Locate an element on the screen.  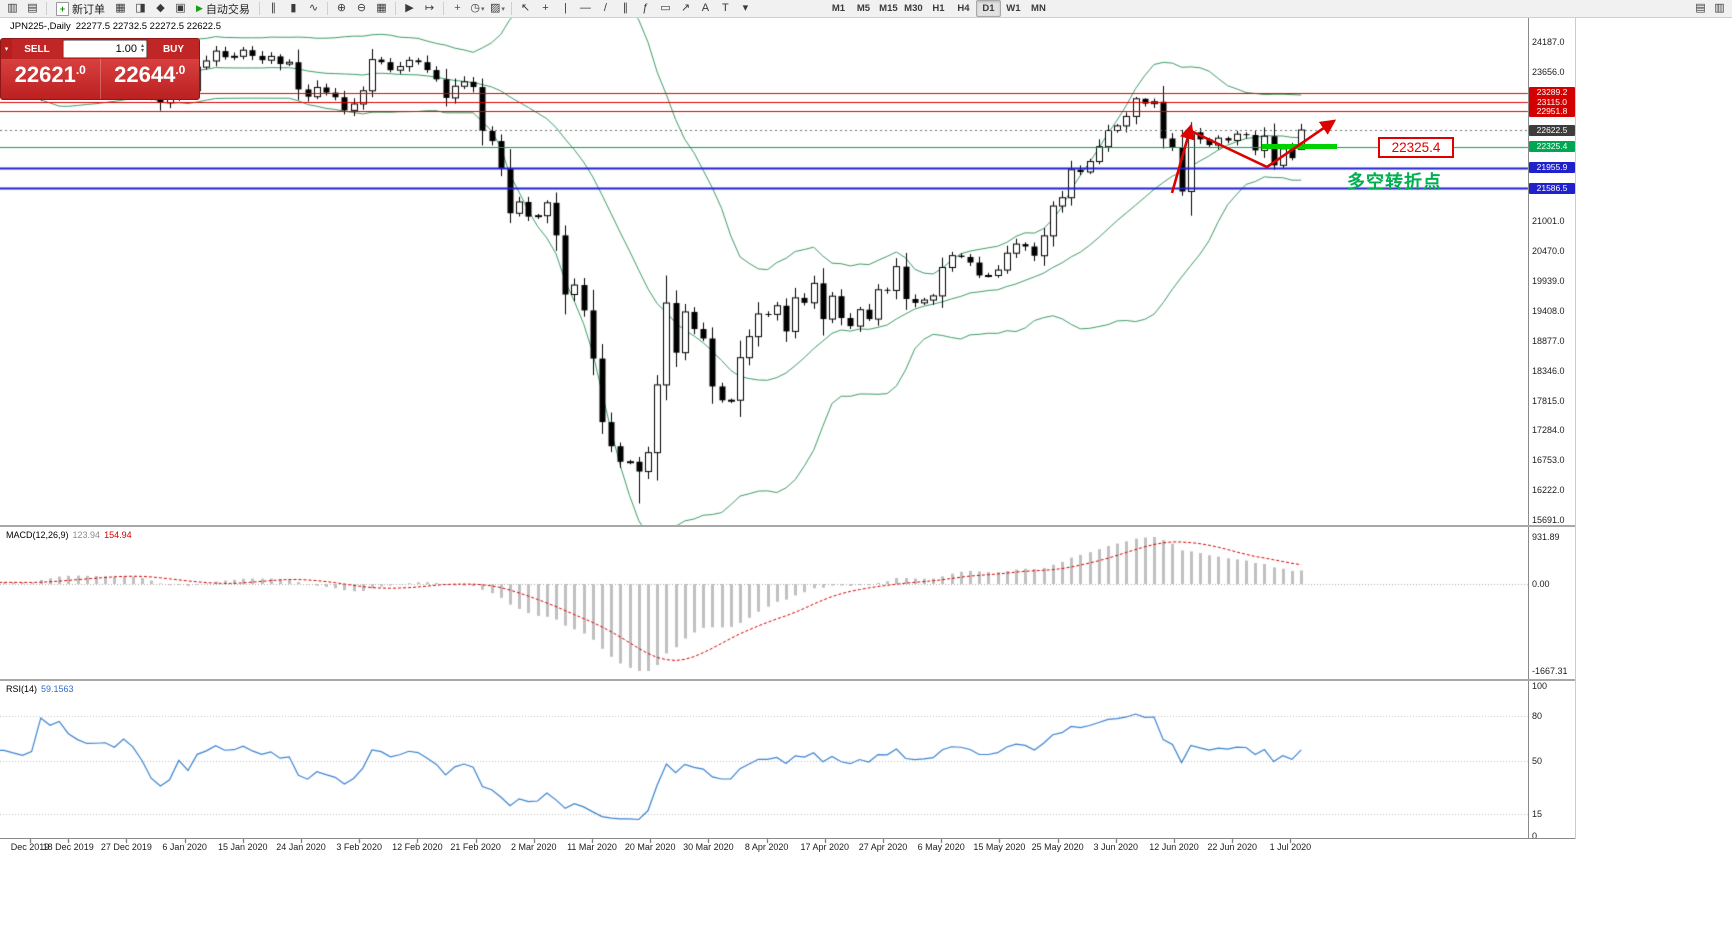
periods-icon: ◷ is located at coordinates (475, 8).